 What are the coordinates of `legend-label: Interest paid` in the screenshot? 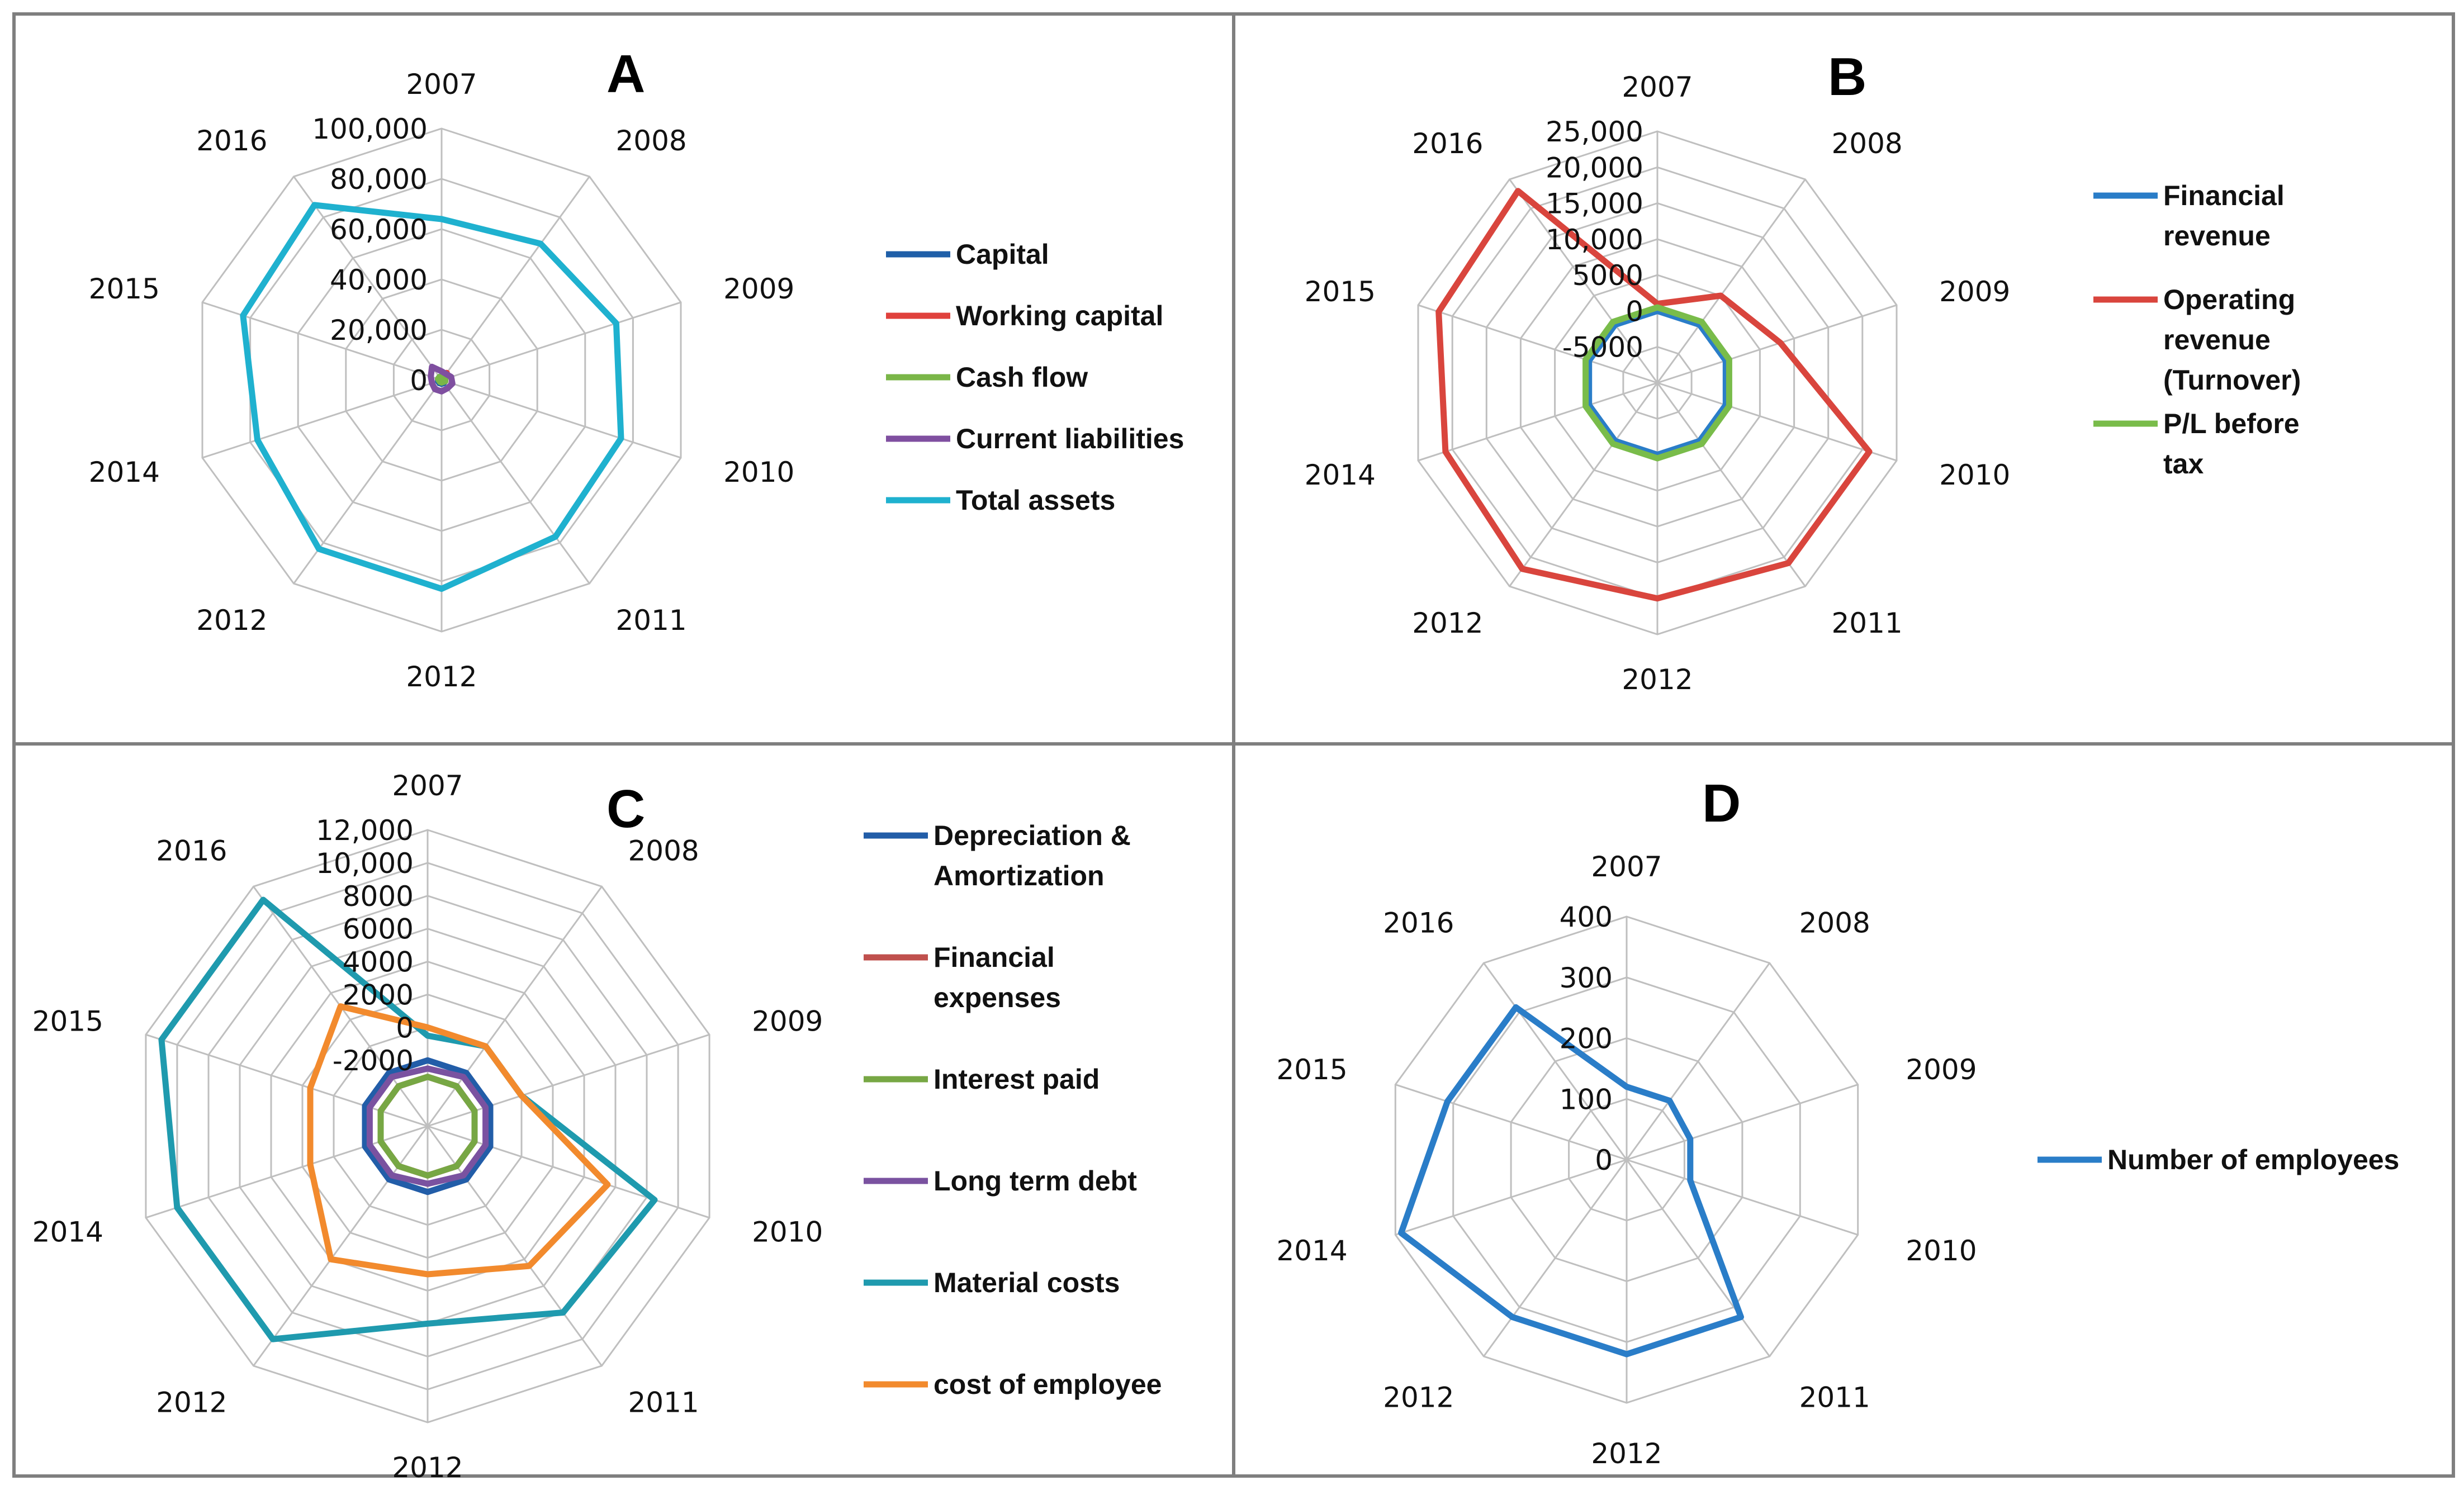 It's located at (1017, 1079).